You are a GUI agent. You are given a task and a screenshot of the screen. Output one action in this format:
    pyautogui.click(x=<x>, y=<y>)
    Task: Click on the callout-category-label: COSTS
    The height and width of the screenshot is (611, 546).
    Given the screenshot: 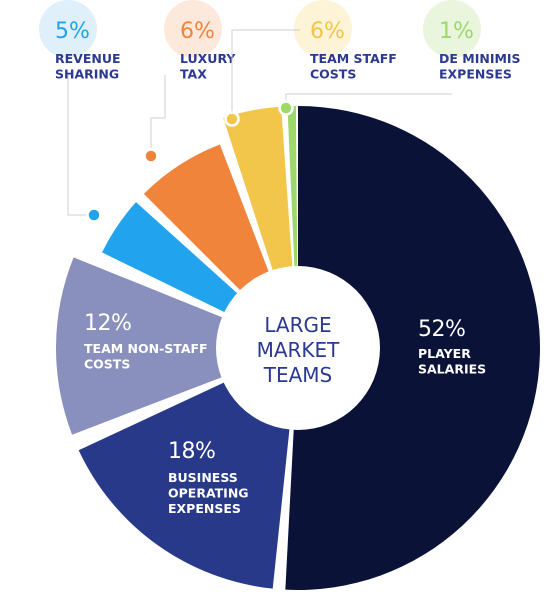 What is the action you would take?
    pyautogui.click(x=333, y=74)
    